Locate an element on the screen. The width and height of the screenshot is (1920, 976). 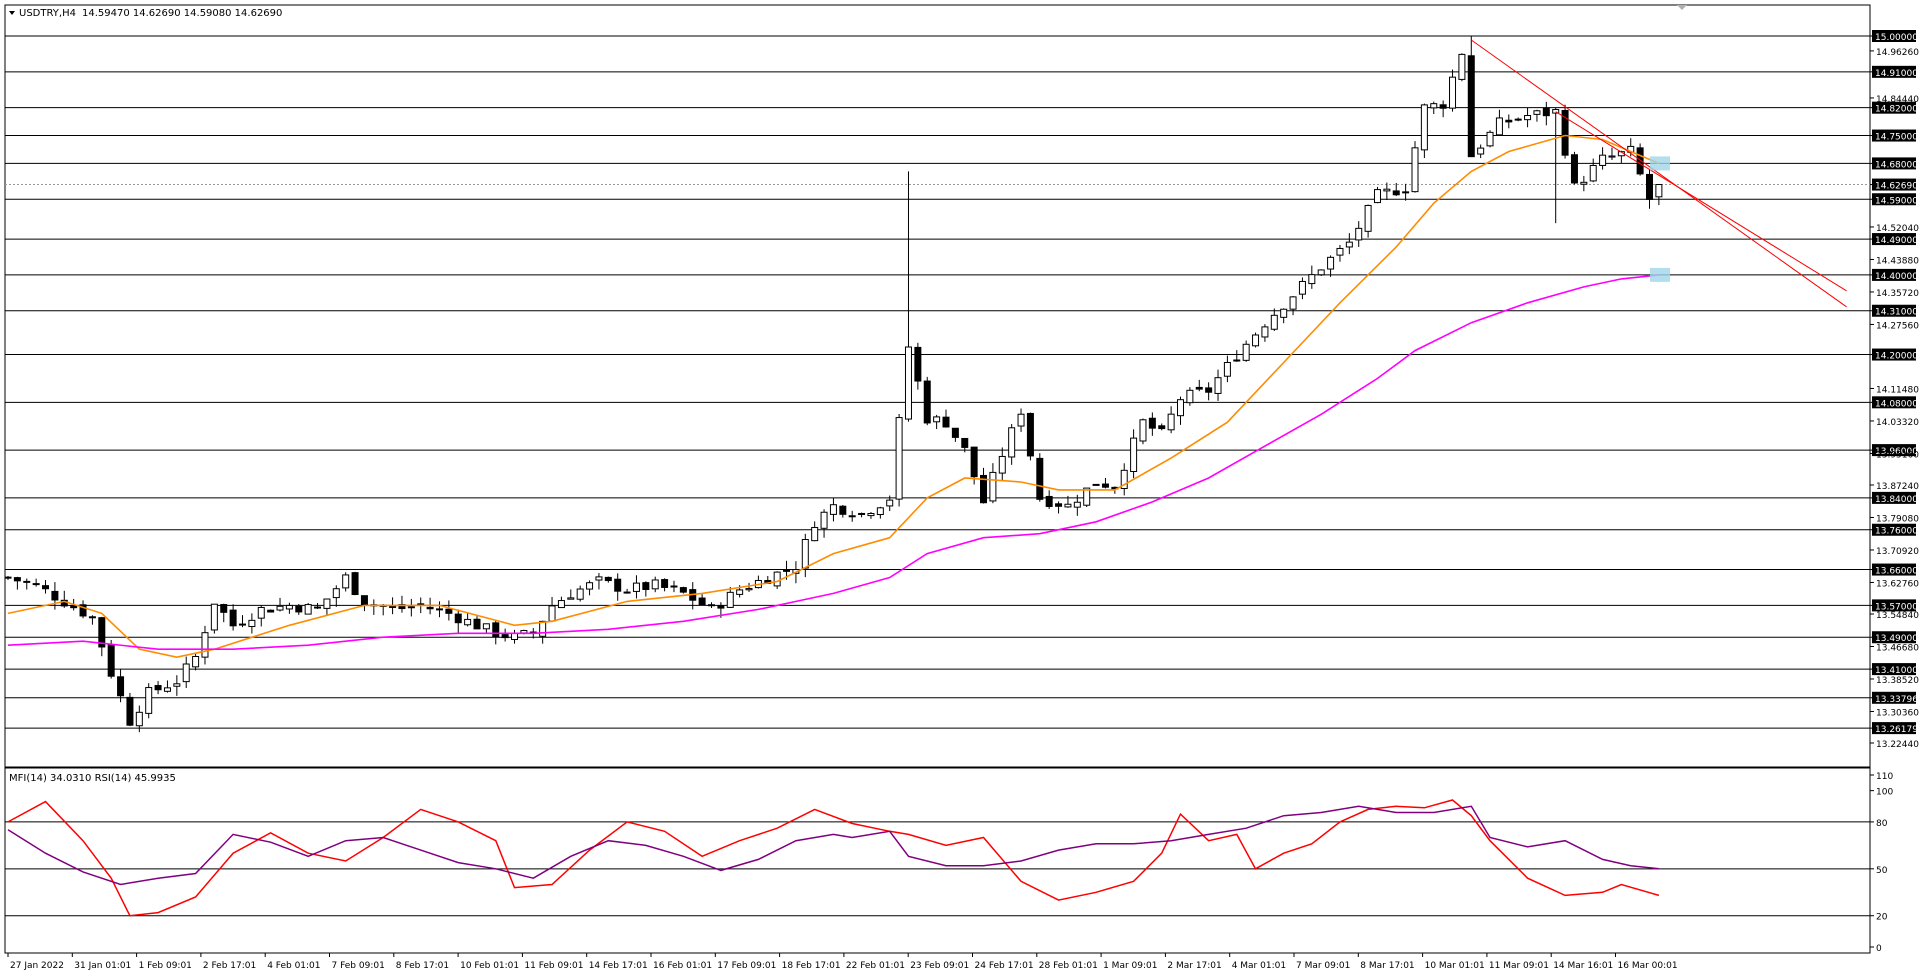
scroll-marker-icon is located at coordinates (1682, 7).